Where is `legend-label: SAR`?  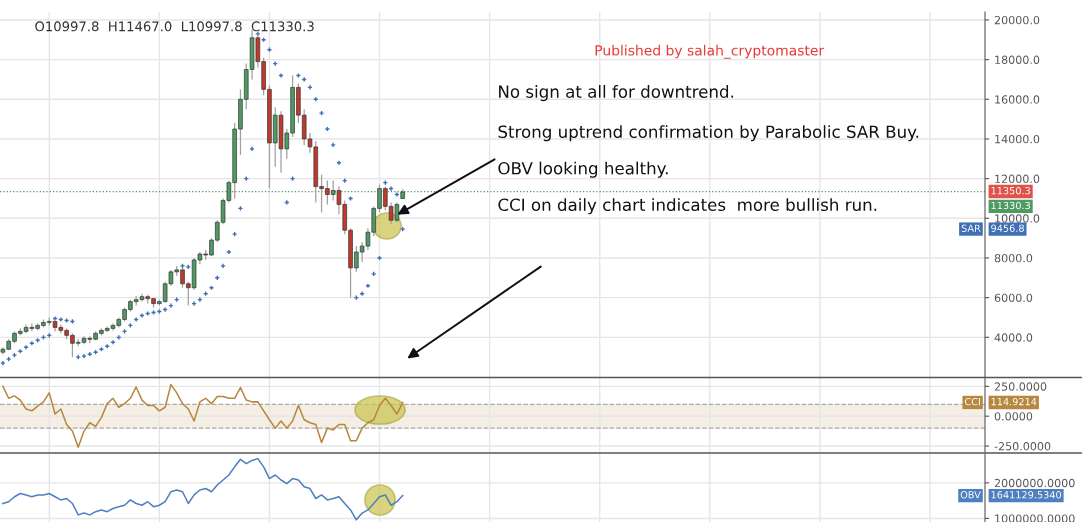
legend-label: SAR is located at coordinates (971, 228).